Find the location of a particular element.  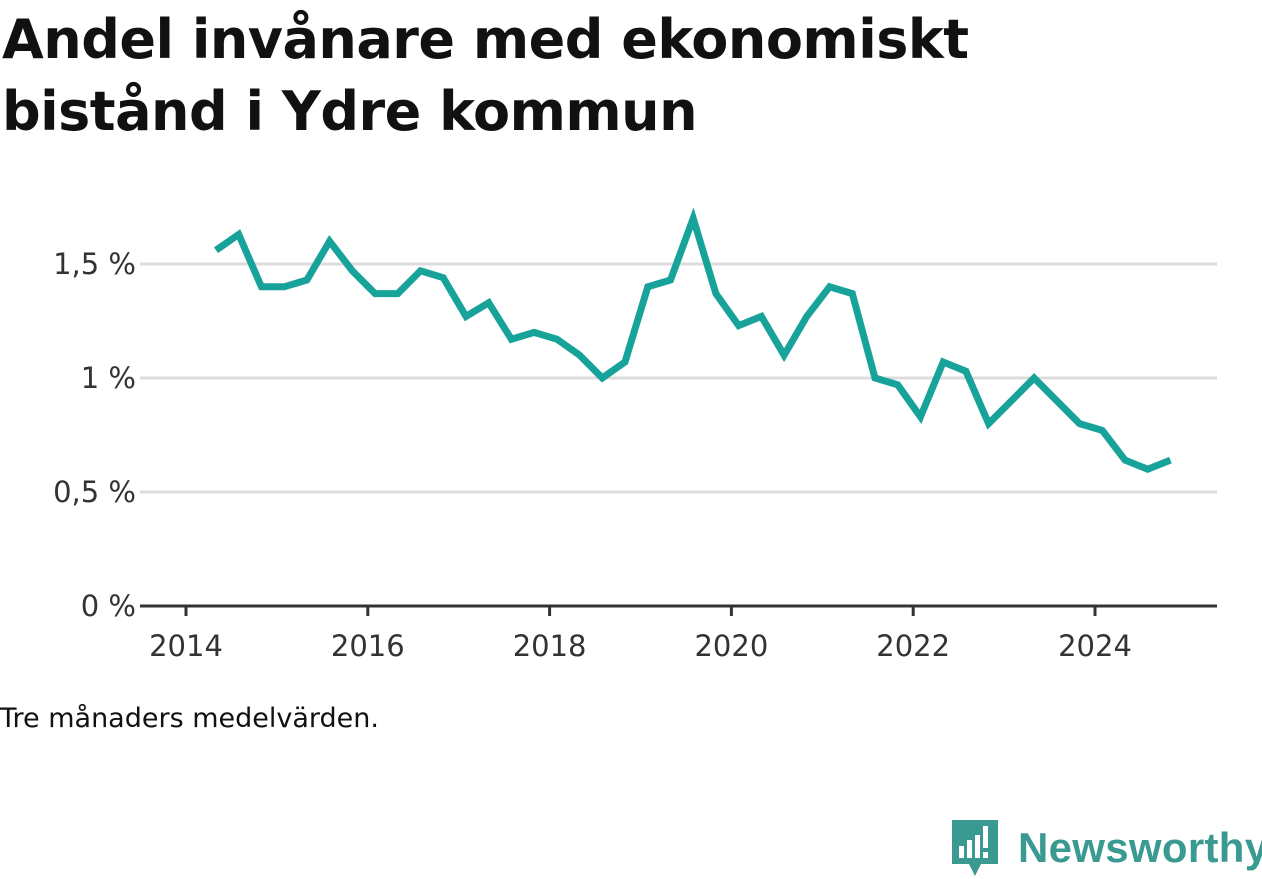

newsworthy-brand: Newsworthy is located at coordinates (1106, 848).